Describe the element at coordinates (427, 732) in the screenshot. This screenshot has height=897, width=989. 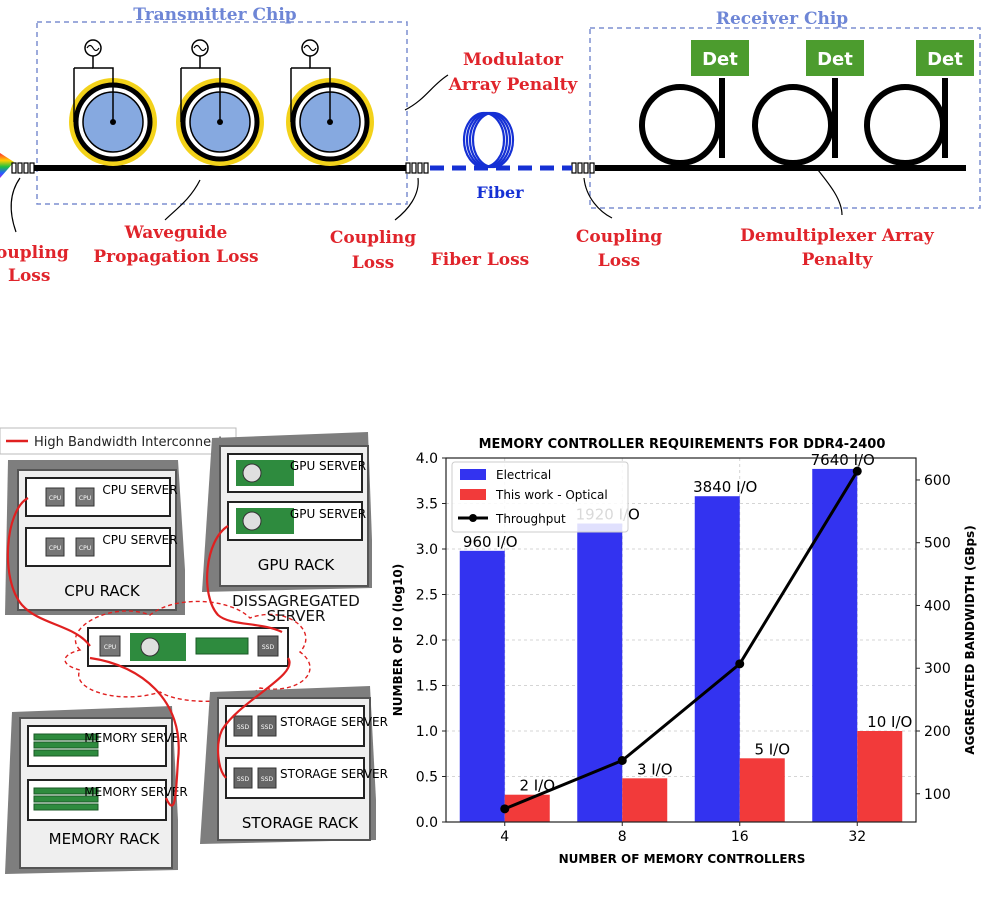
I see `y-tick-label: 1.0` at that location.